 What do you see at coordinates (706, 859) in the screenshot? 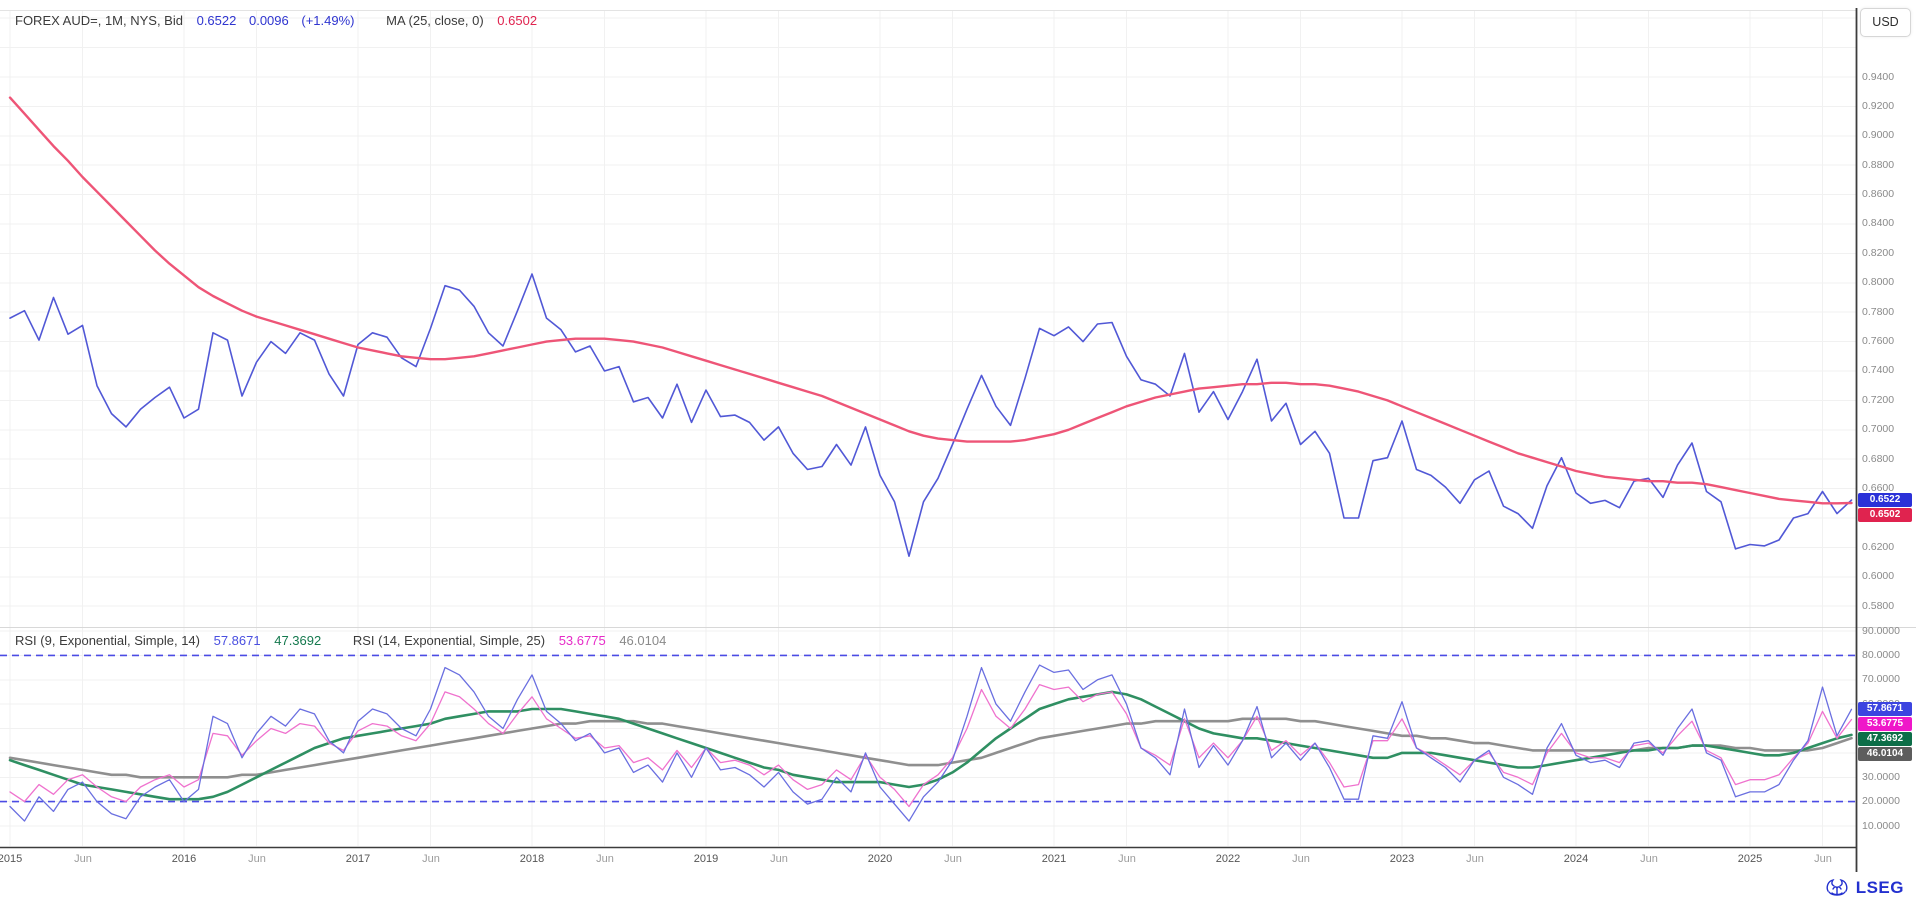
I see `time-tick-year: 2019` at bounding box center [706, 859].